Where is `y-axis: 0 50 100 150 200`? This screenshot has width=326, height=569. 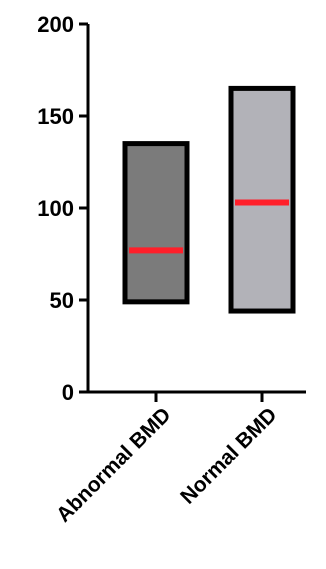 y-axis: 0 50 100 150 200 is located at coordinates (63, 208).